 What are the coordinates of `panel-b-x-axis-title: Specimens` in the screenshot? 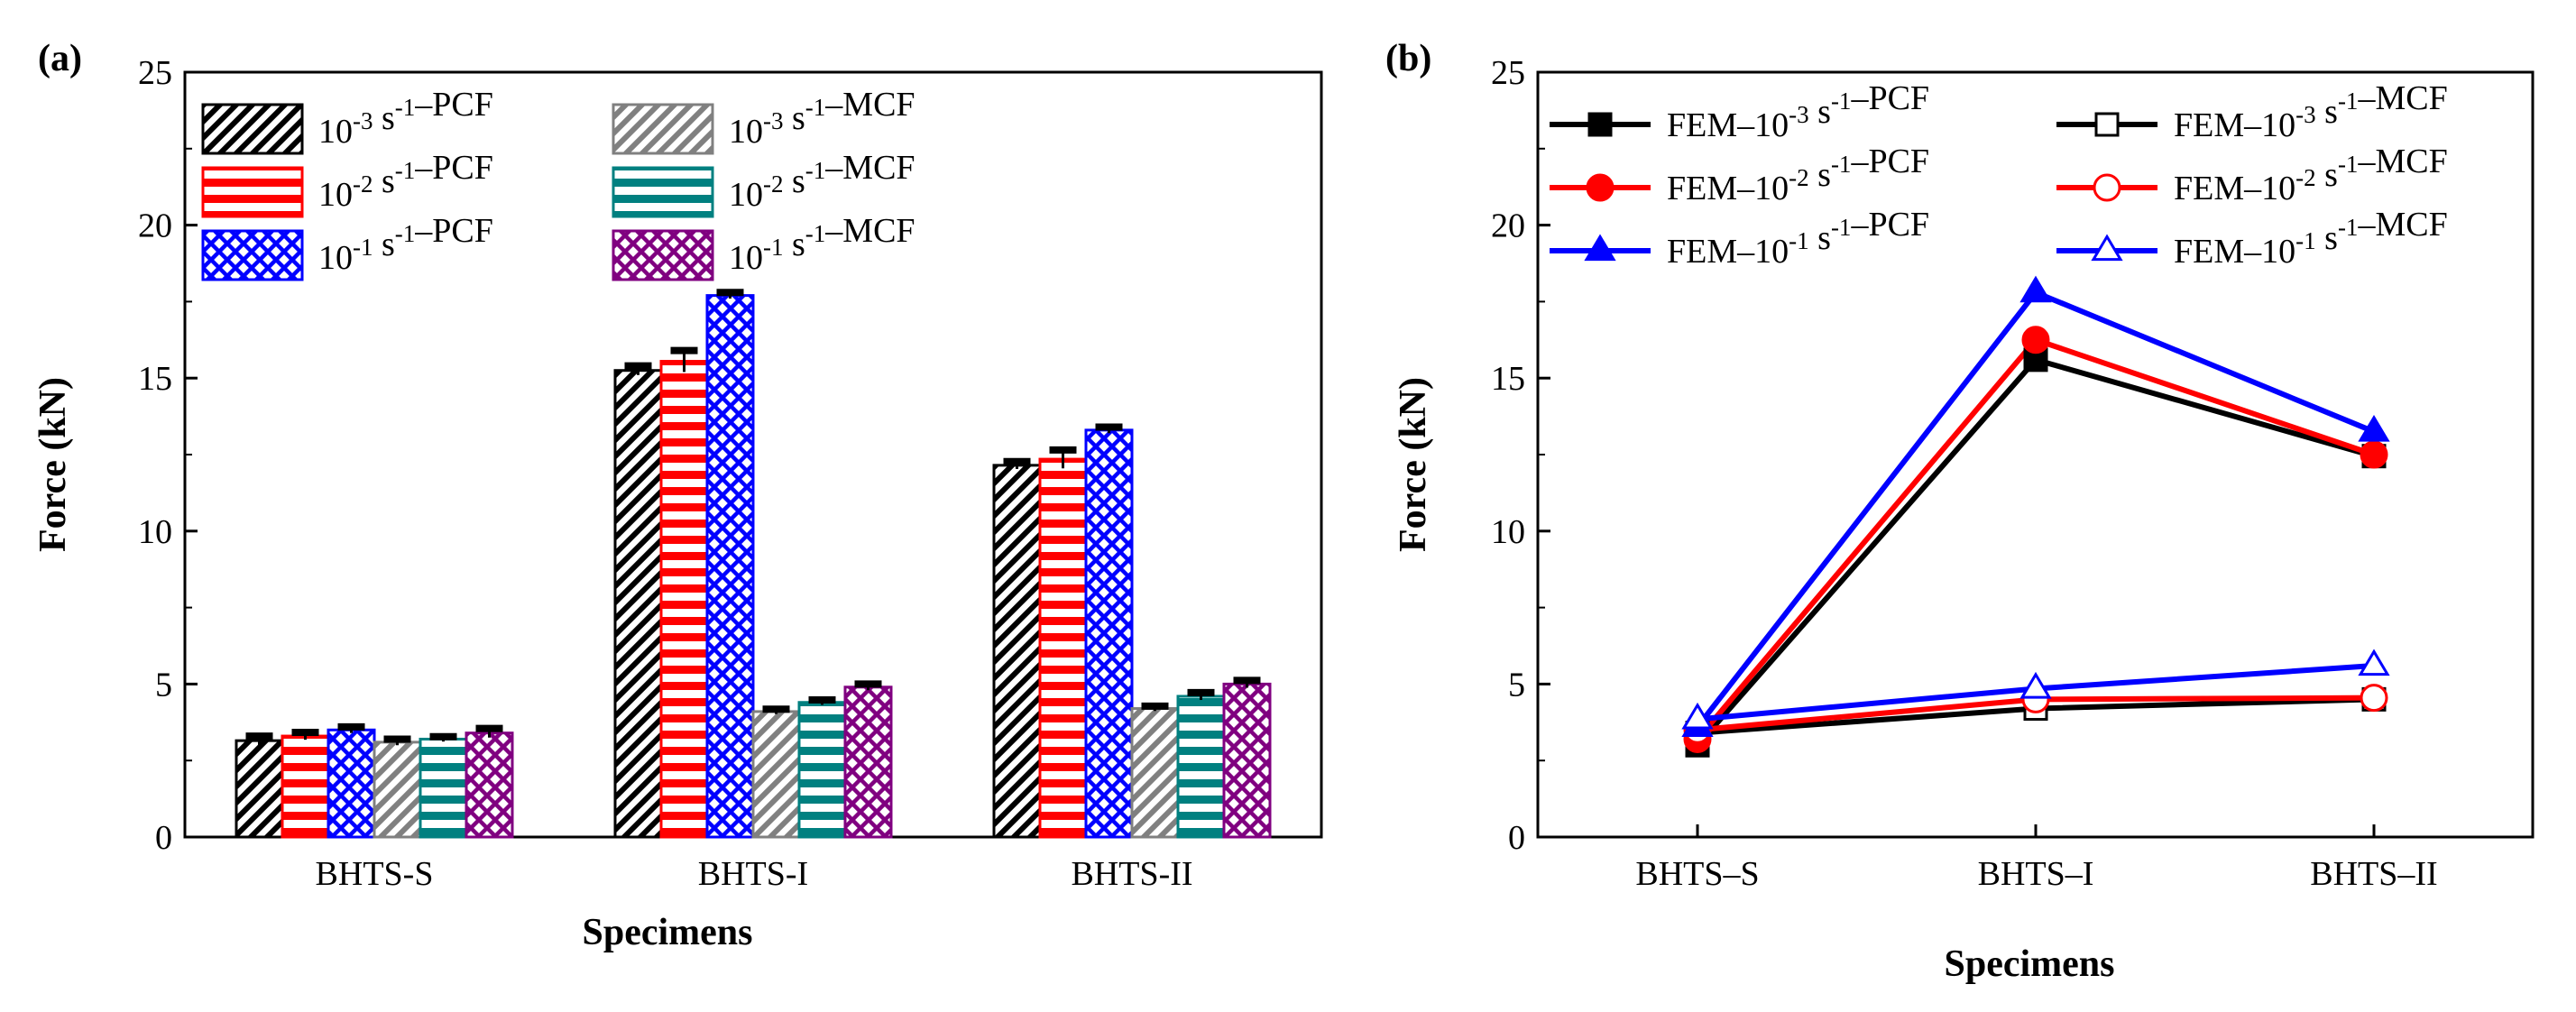 It's located at (2030, 964).